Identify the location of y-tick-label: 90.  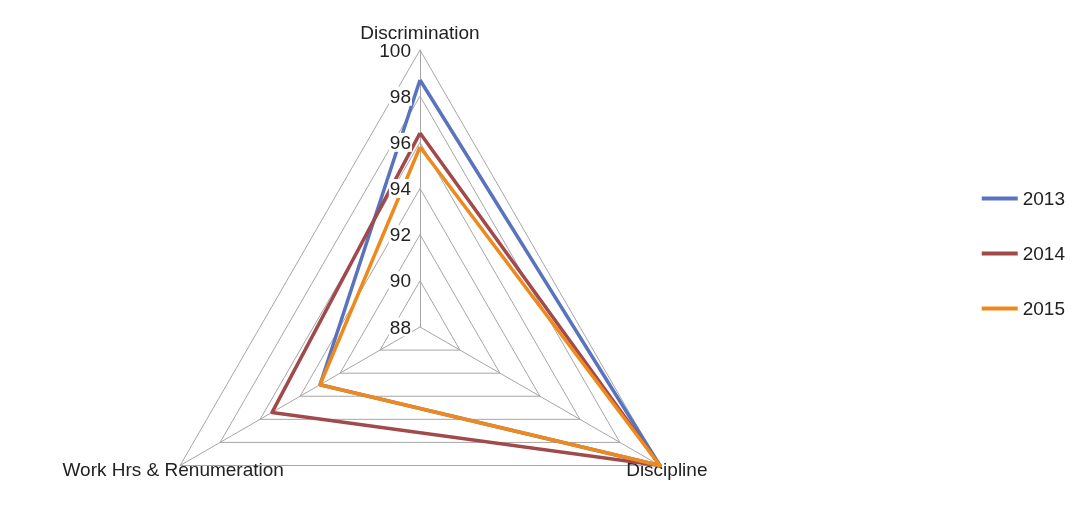
(400, 281).